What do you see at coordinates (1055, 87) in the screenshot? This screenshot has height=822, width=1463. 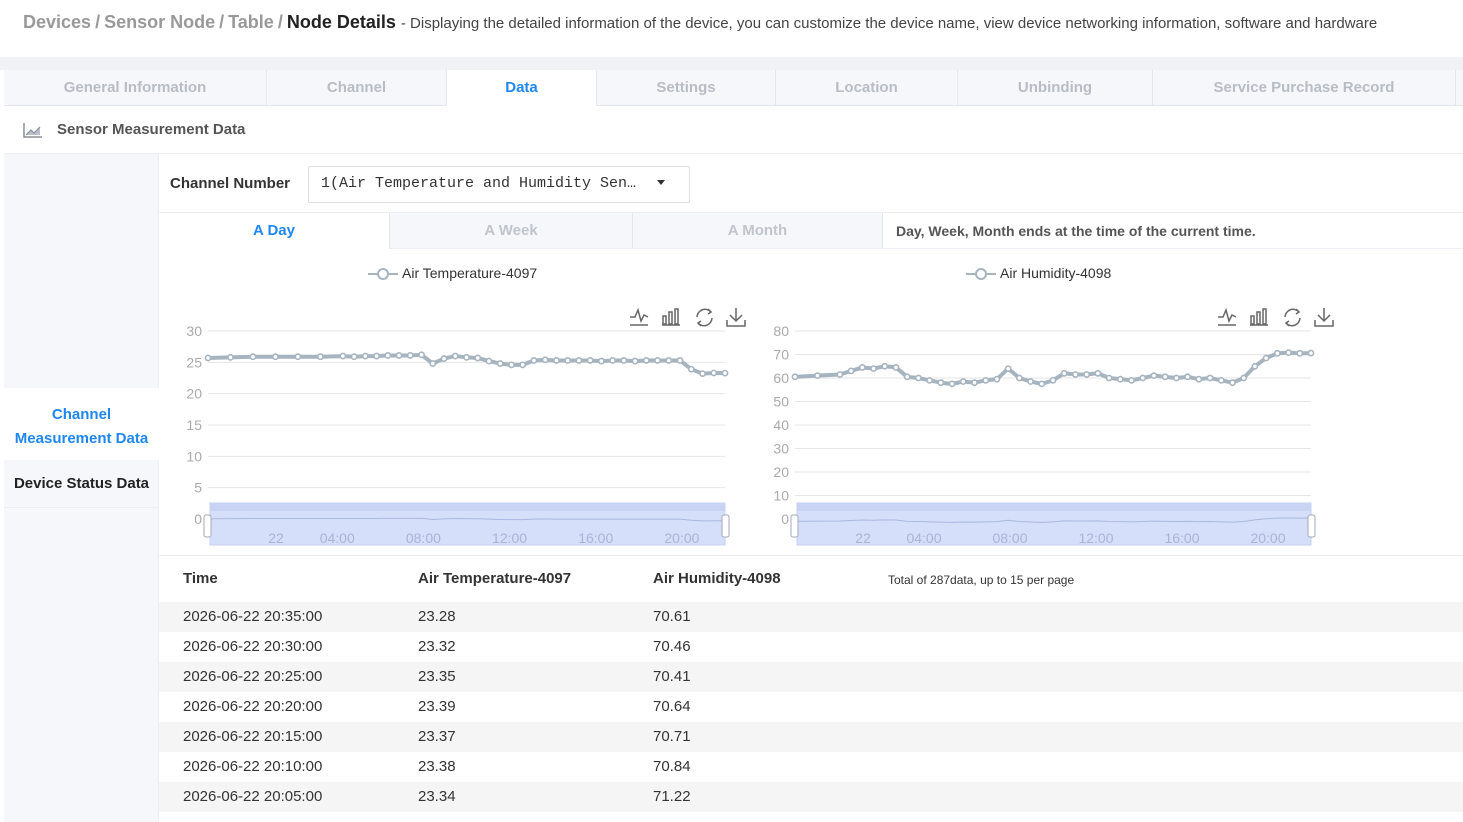 I see `tab-unbinding: Unbinding` at bounding box center [1055, 87].